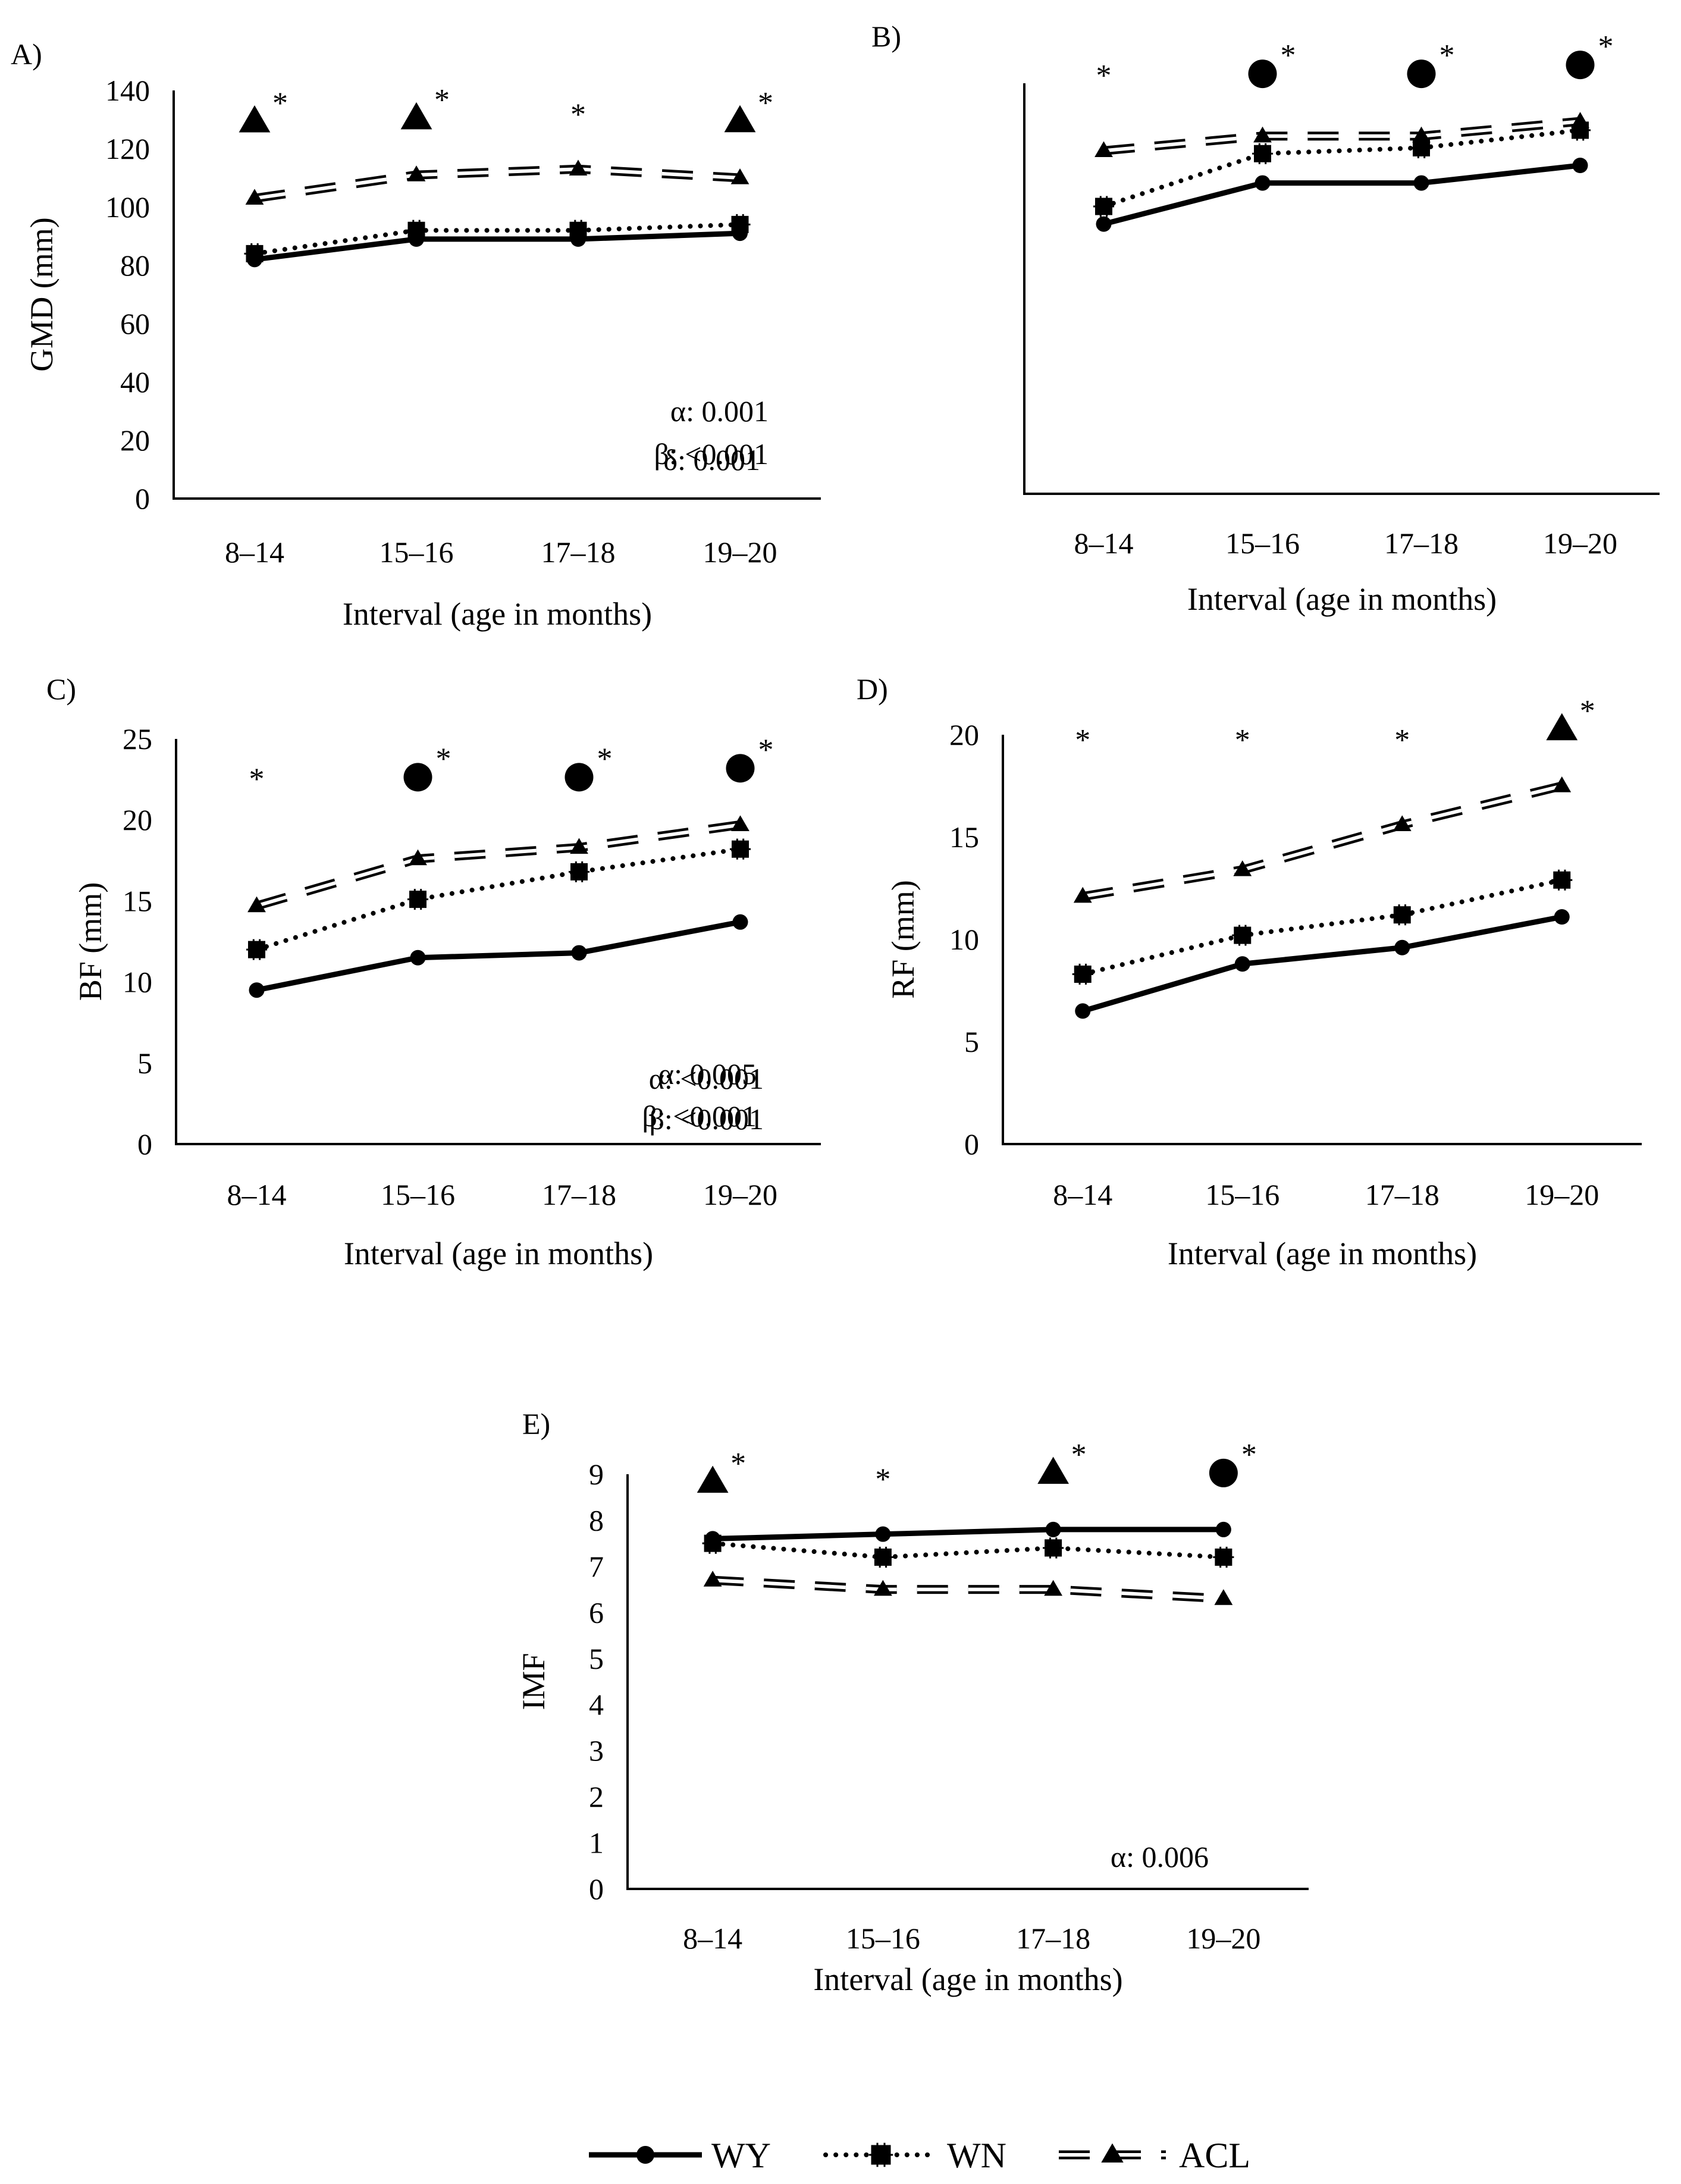 Image resolution: width=1681 pixels, height=2184 pixels. I want to click on legend: WY WN ACL, so click(920, 2155).